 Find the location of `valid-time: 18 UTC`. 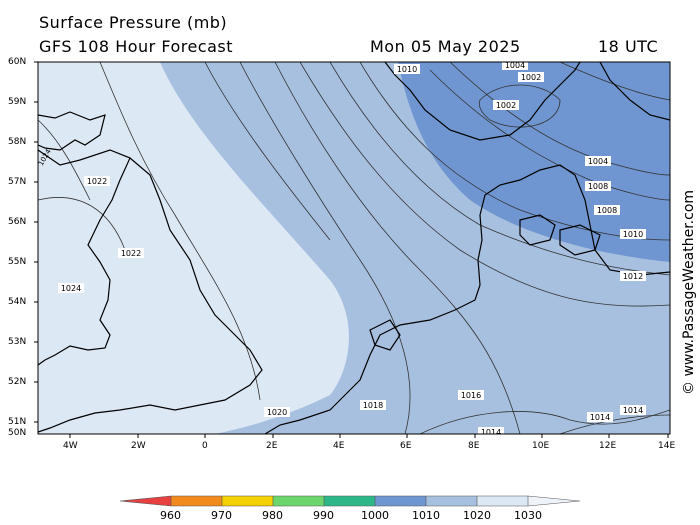

valid-time: 18 UTC is located at coordinates (628, 46).